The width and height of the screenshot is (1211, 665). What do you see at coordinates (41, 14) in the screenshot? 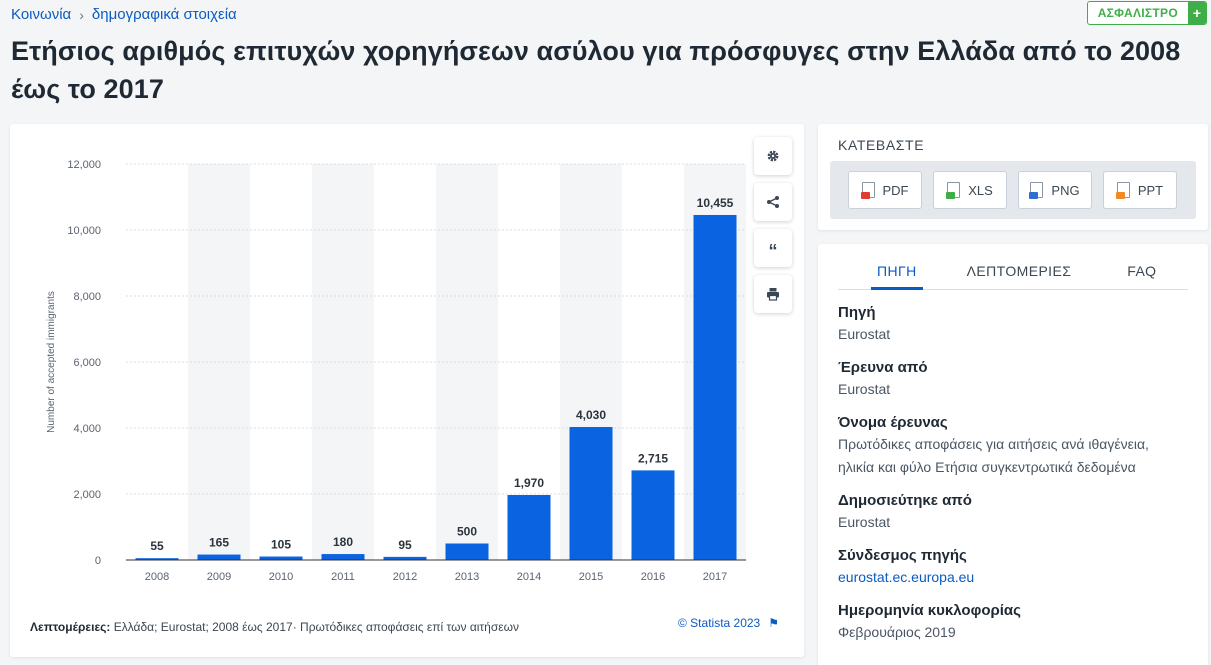
I see `breadcrumb-item-society: Κοινωνία` at bounding box center [41, 14].